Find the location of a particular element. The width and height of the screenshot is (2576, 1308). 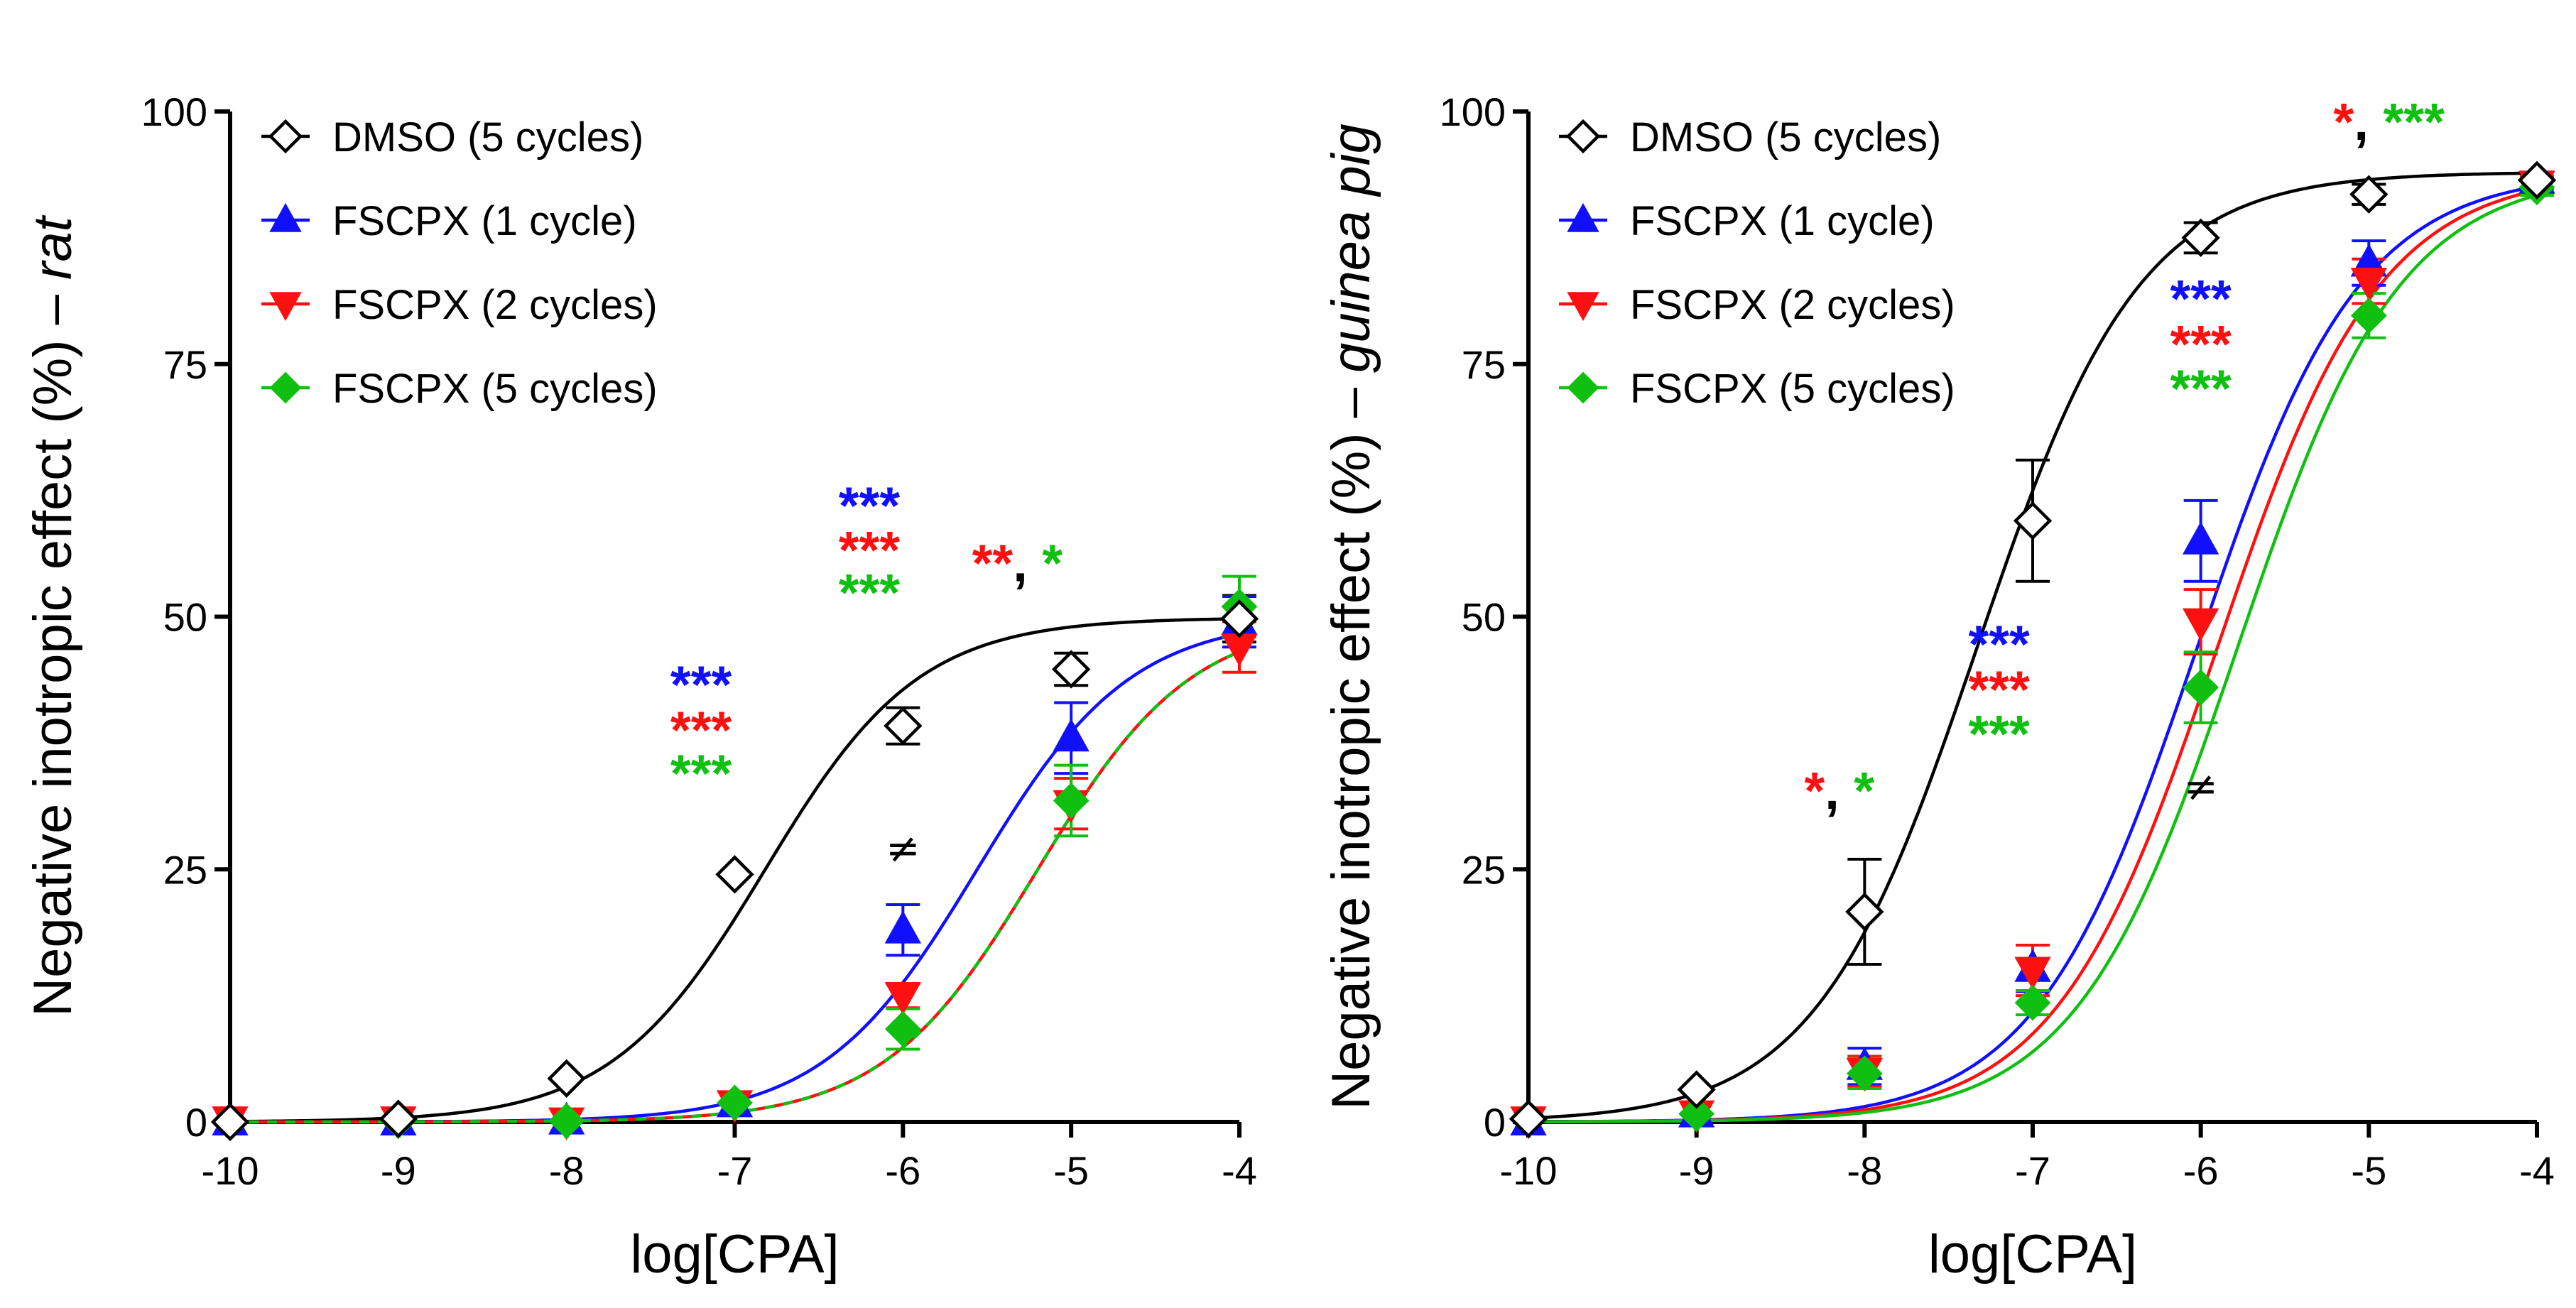

annotation-part: ≠ is located at coordinates (903, 848).